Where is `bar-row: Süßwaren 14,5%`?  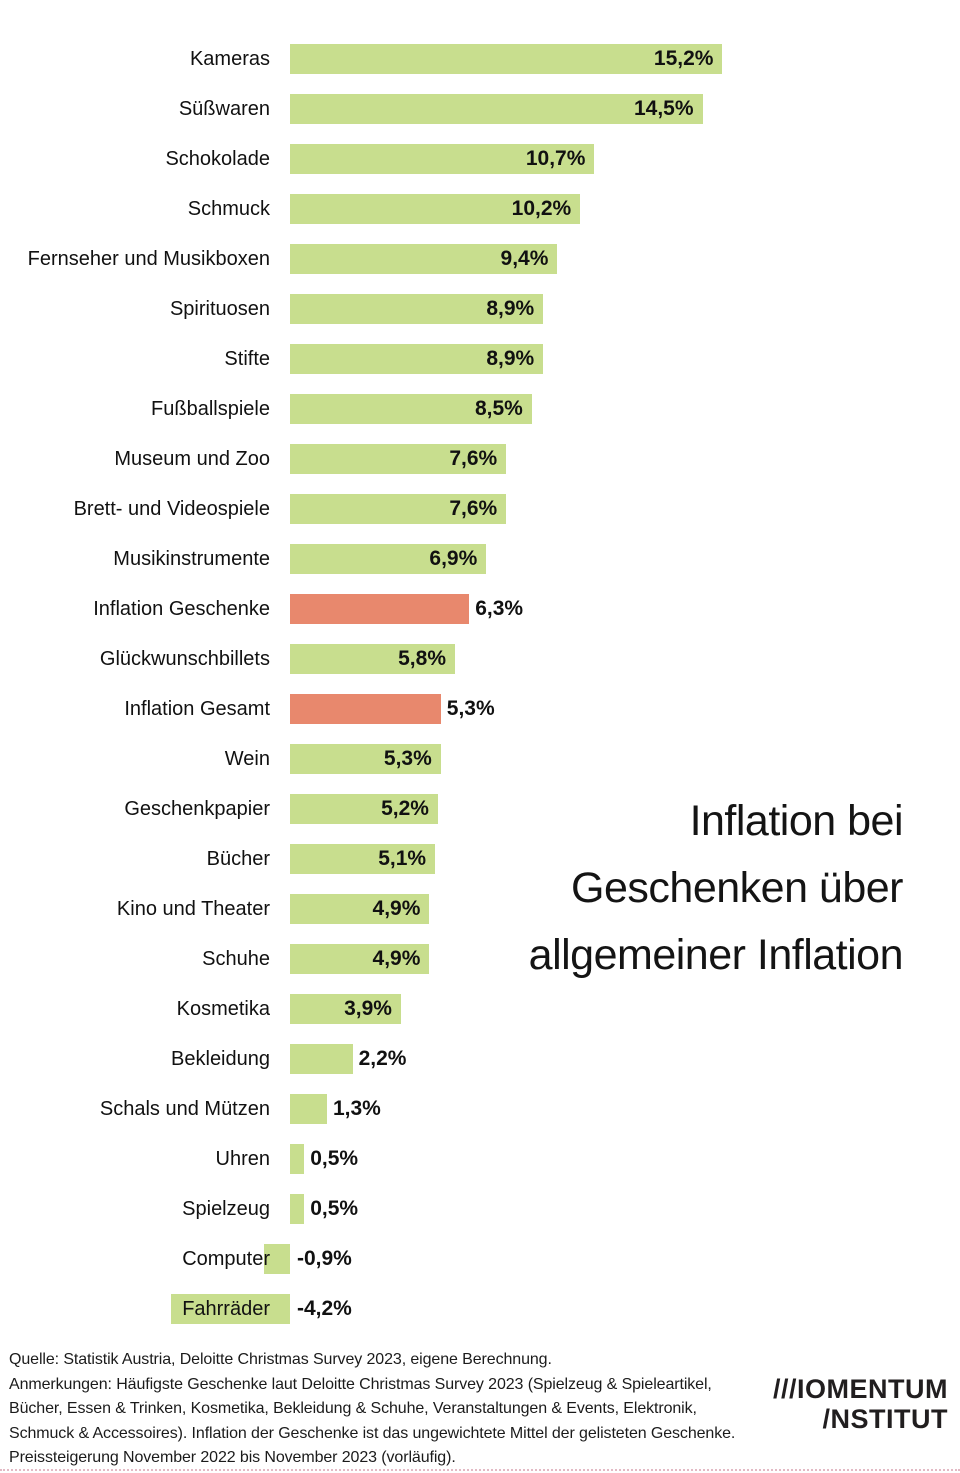 bar-row: Süßwaren 14,5% is located at coordinates (480, 109).